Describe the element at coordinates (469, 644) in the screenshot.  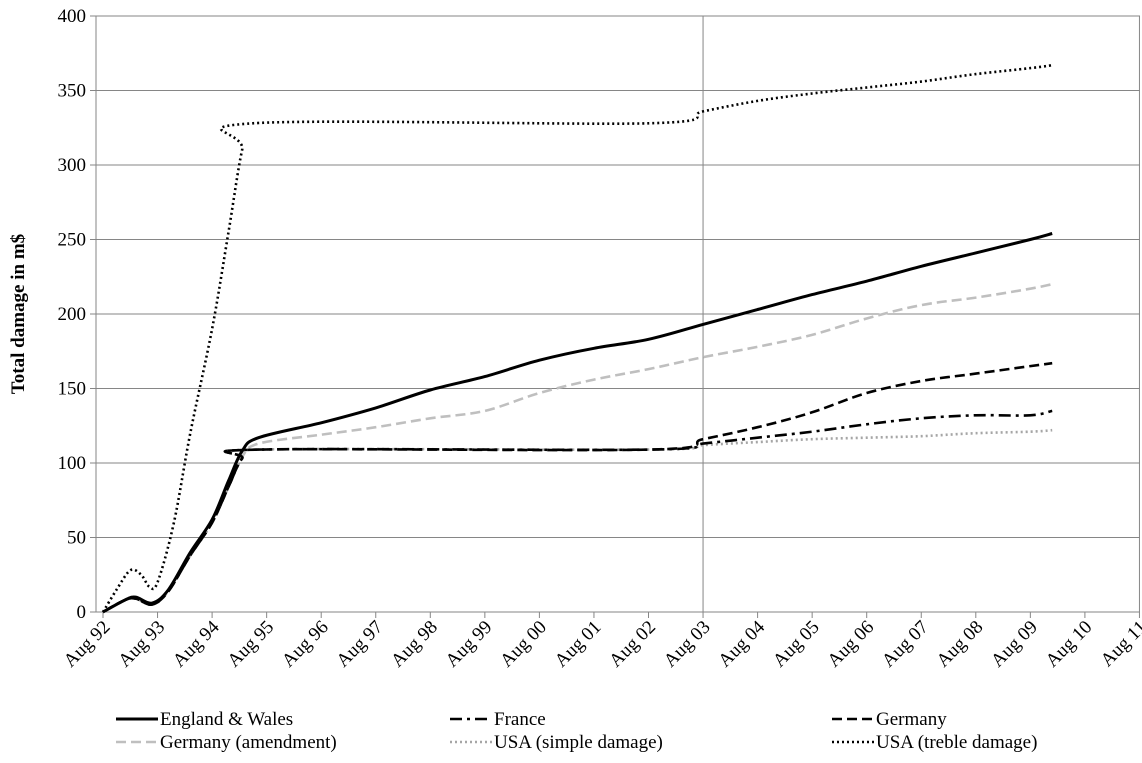
I see `x-tick-label: Aug 99` at that location.